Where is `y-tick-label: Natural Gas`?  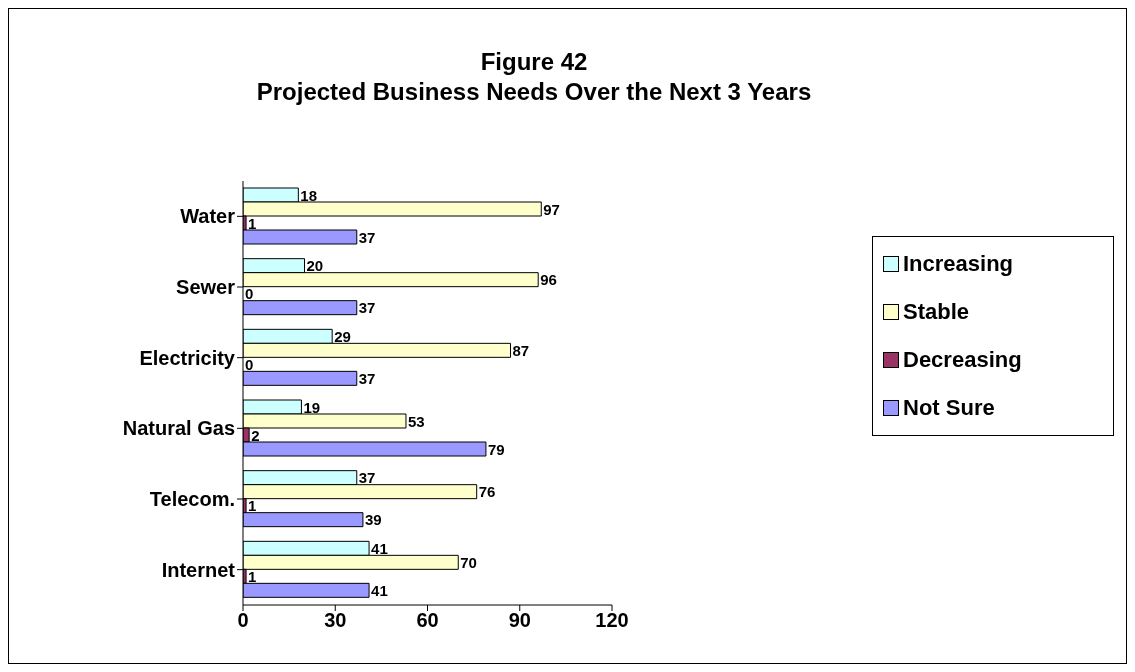
y-tick-label: Natural Gas is located at coordinates (178, 428).